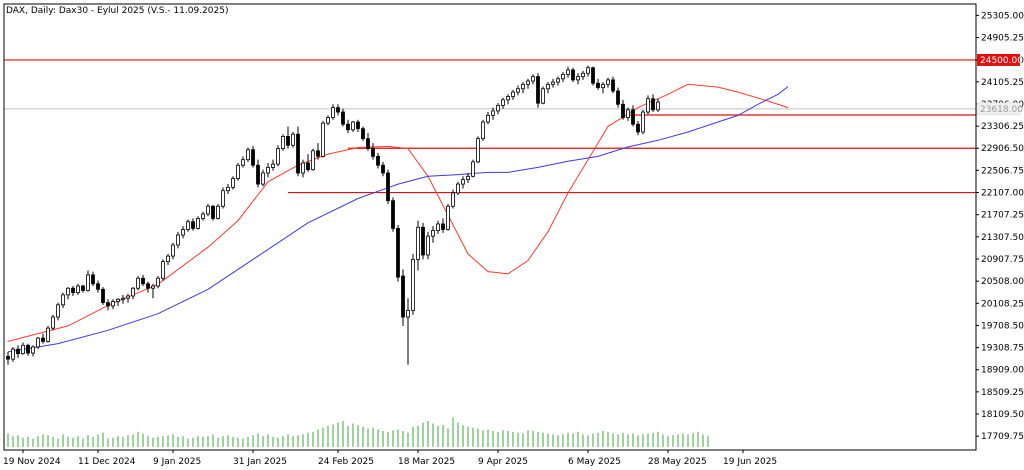  I want to click on level-price-tag-text: 24500.00, so click(1001, 61).